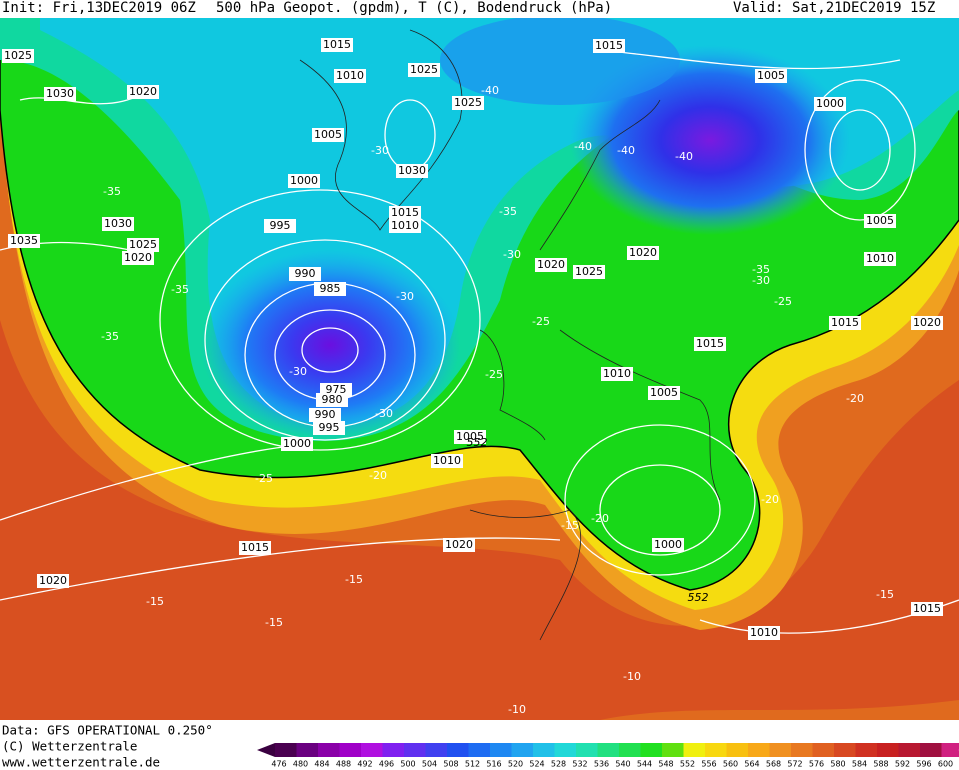  I want to click on colorbar-label: 488, so click(343, 764).